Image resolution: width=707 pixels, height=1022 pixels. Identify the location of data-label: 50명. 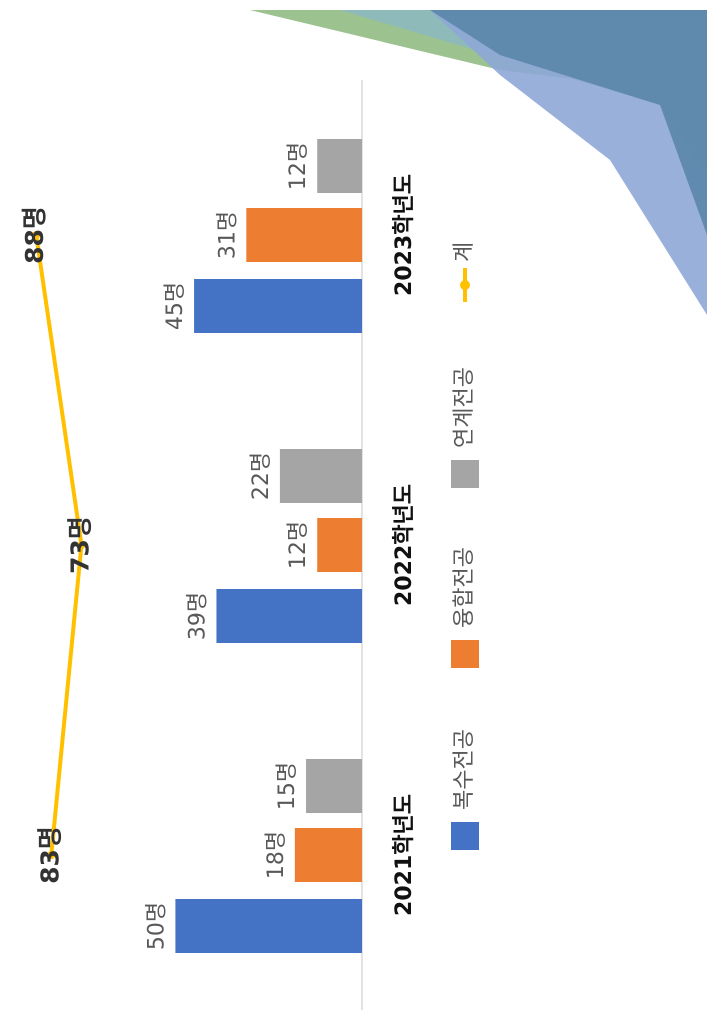
(156, 926).